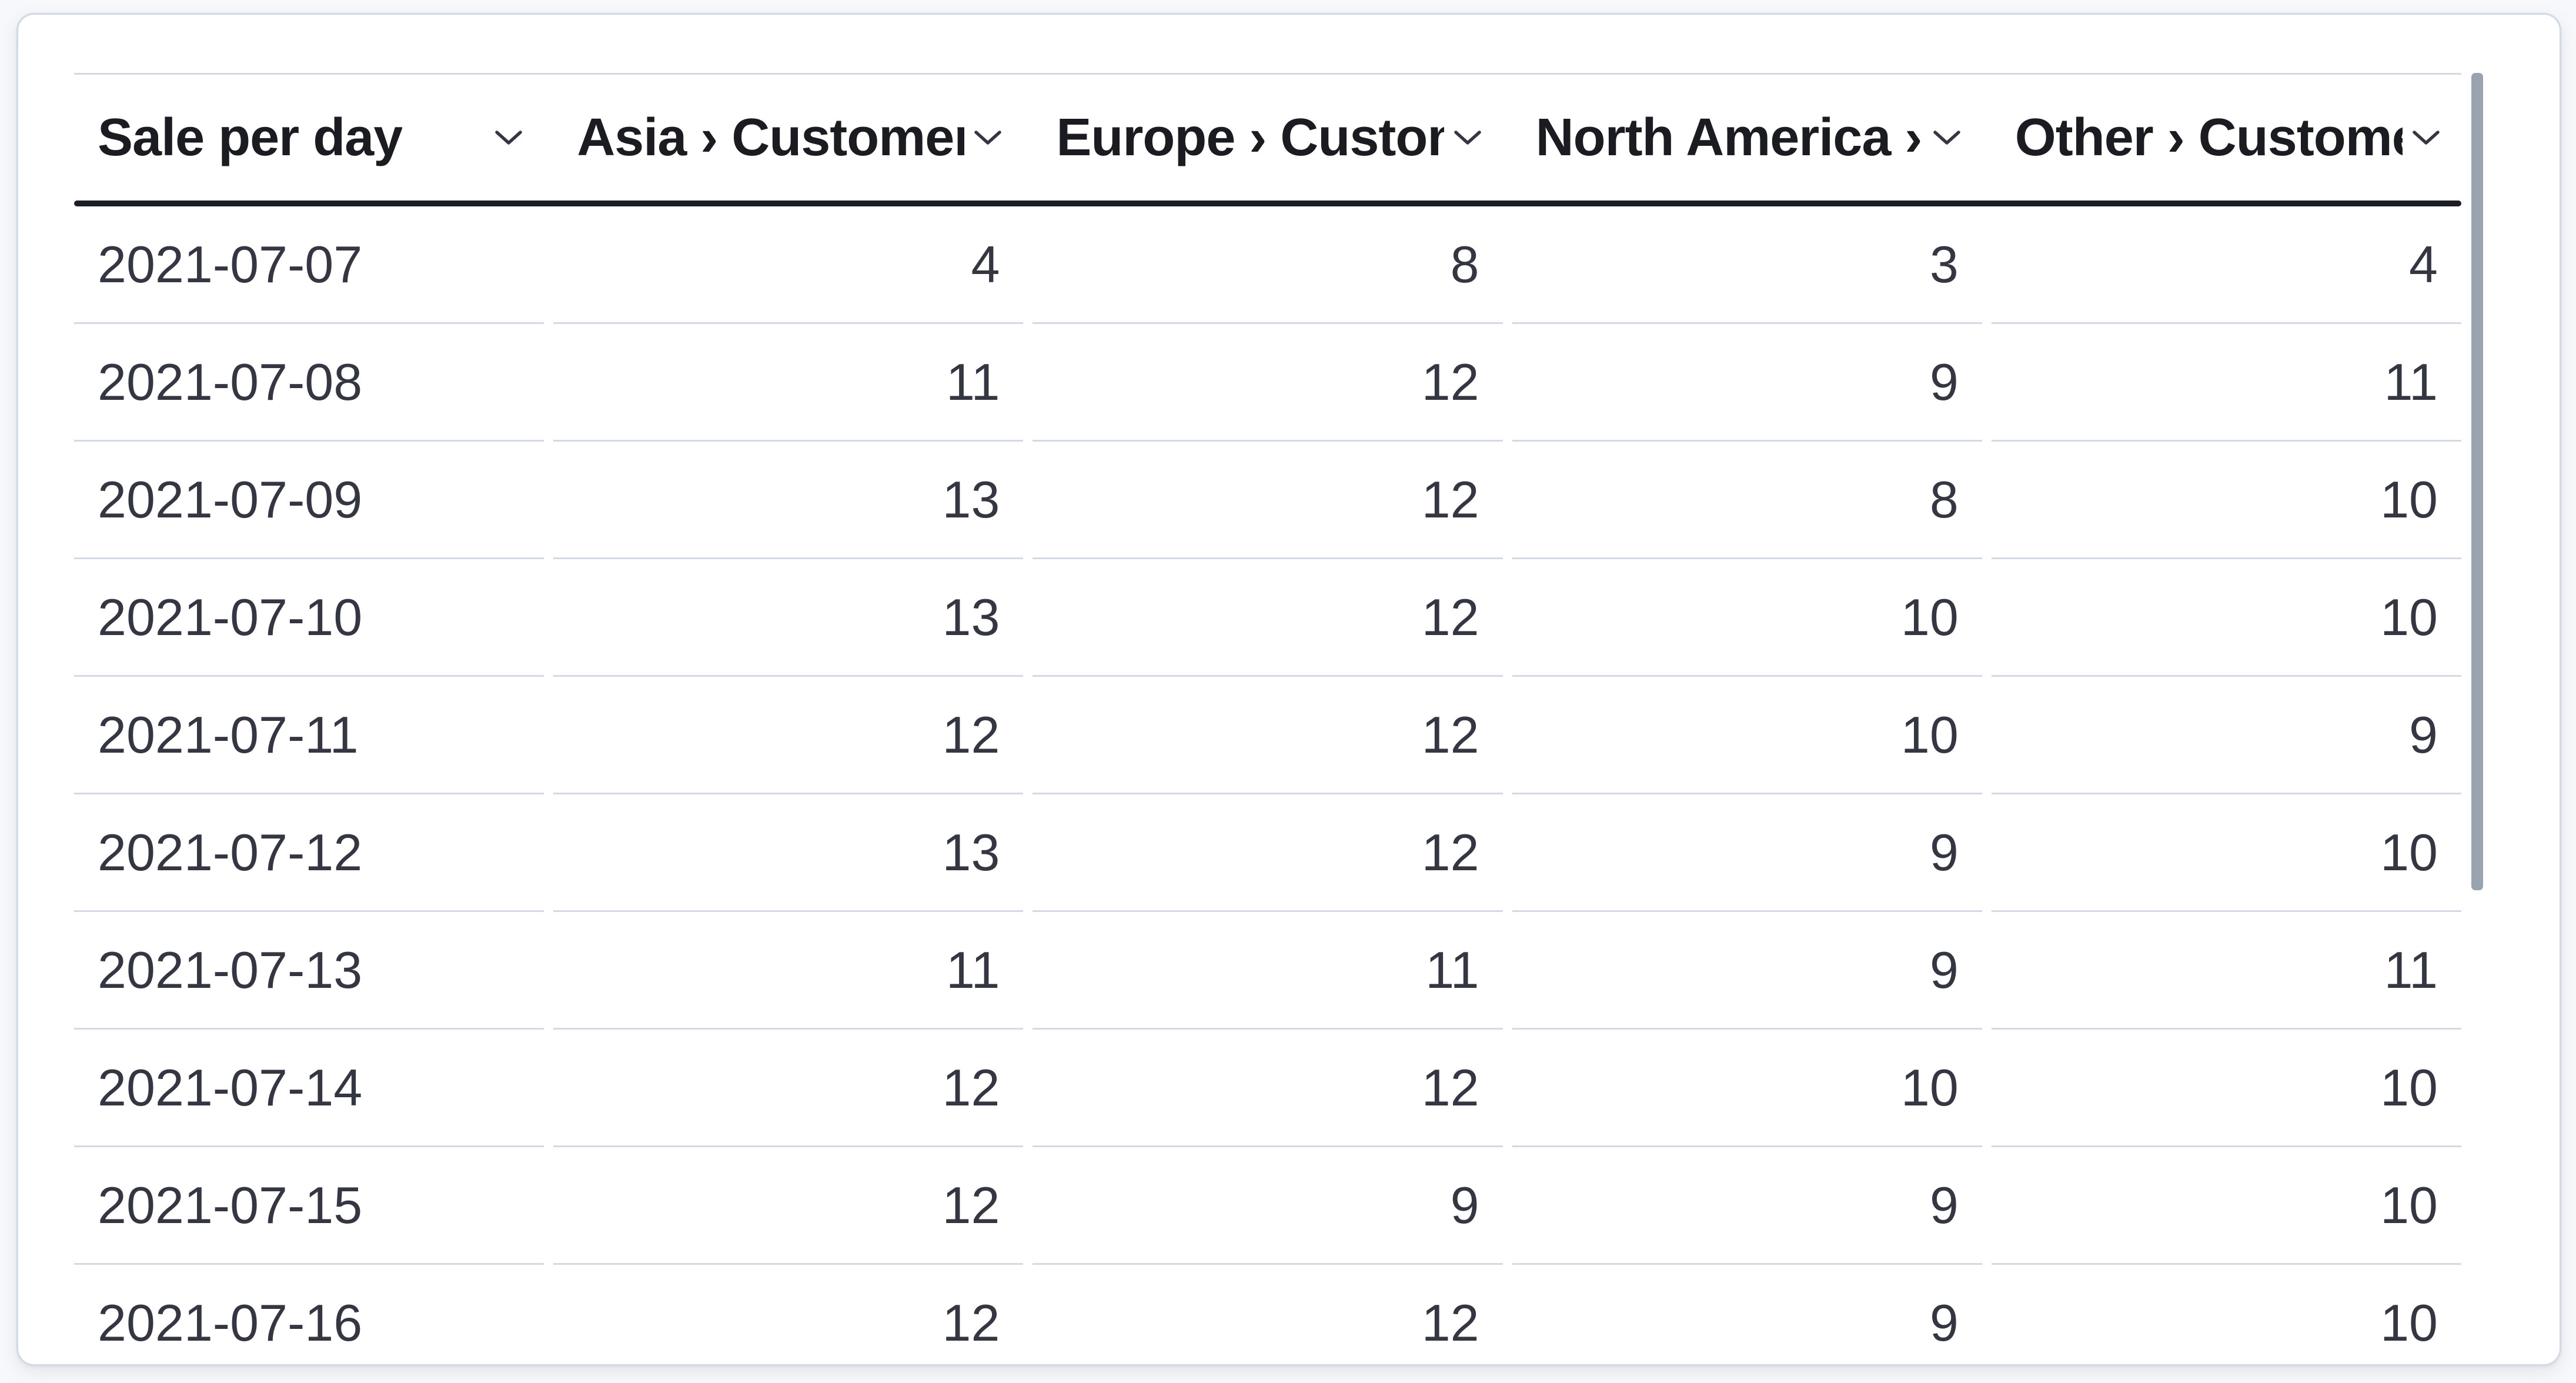 The height and width of the screenshot is (1383, 2576). I want to click on column-header-label: Asia › Customers, so click(771, 137).